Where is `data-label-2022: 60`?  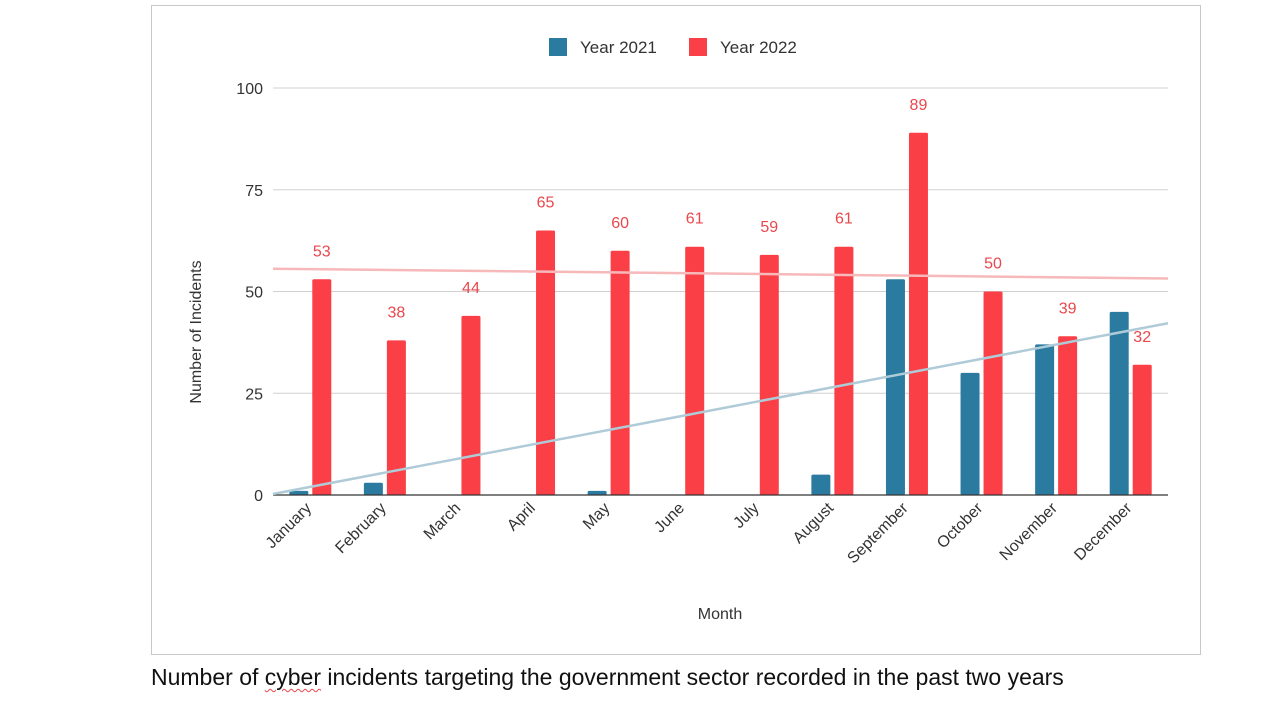
data-label-2022: 60 is located at coordinates (620, 223).